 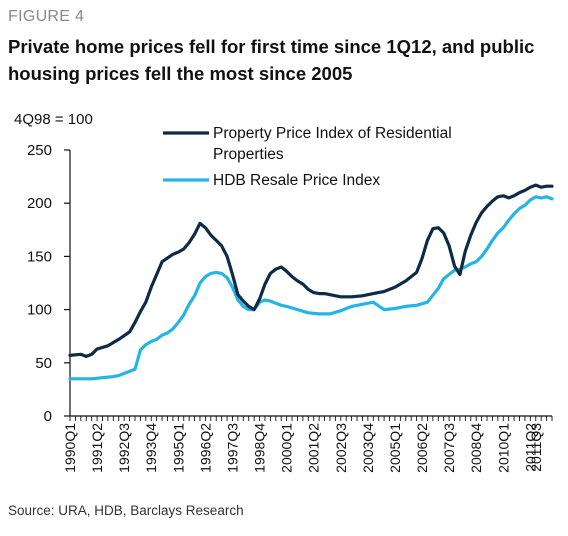 I want to click on x-tick-label: 1991Q2, so click(x=97, y=448).